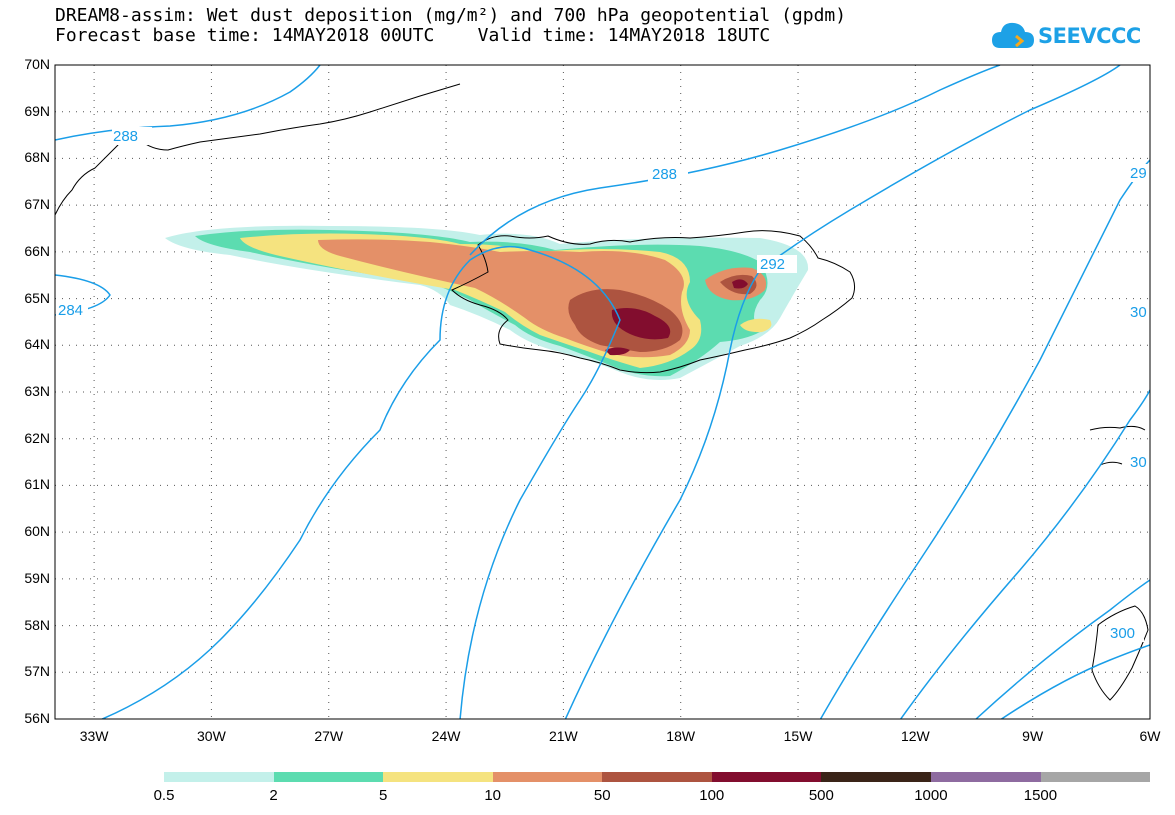  What do you see at coordinates (37, 718) in the screenshot?
I see `latitude-label: 56N` at bounding box center [37, 718].